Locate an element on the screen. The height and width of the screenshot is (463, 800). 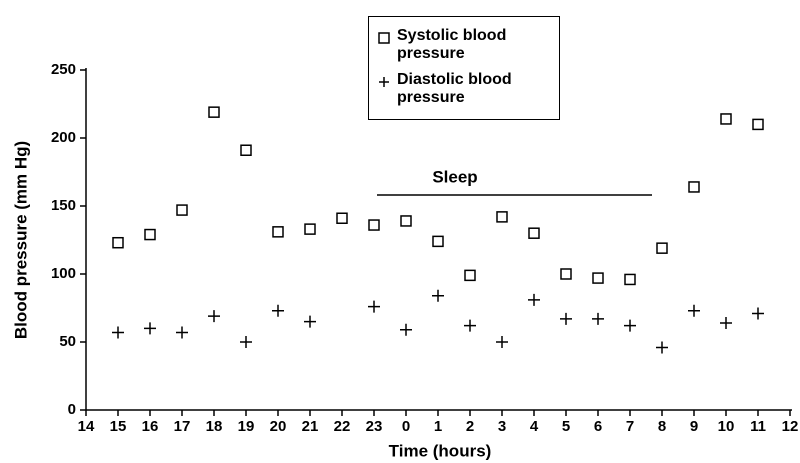
x-tick-label: 16 is located at coordinates (150, 426).